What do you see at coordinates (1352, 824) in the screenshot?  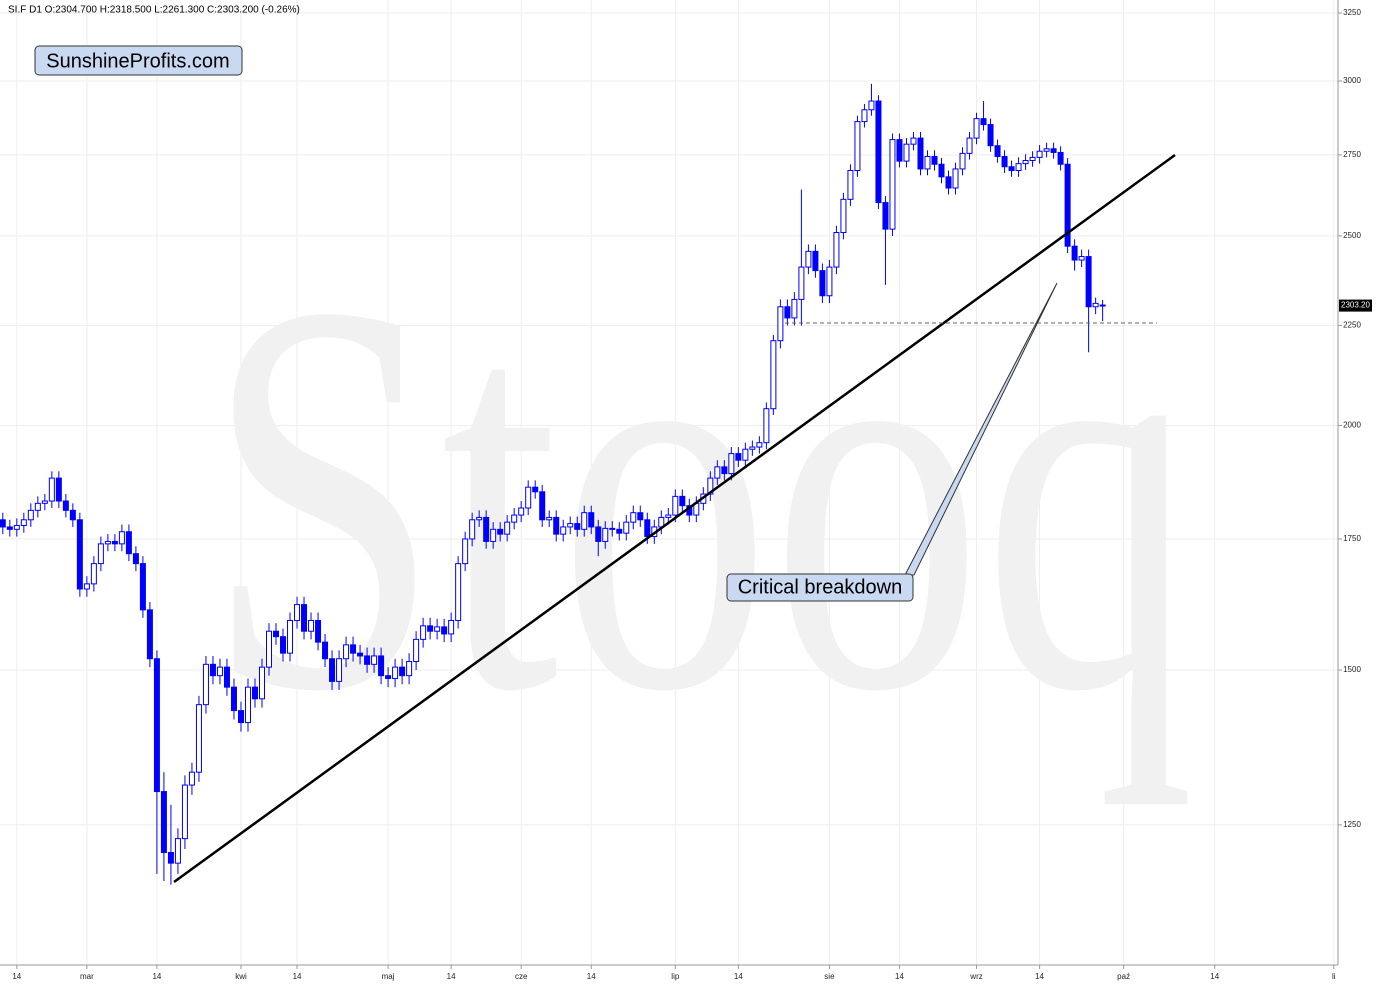 I see `y-tick-label: 1250` at bounding box center [1352, 824].